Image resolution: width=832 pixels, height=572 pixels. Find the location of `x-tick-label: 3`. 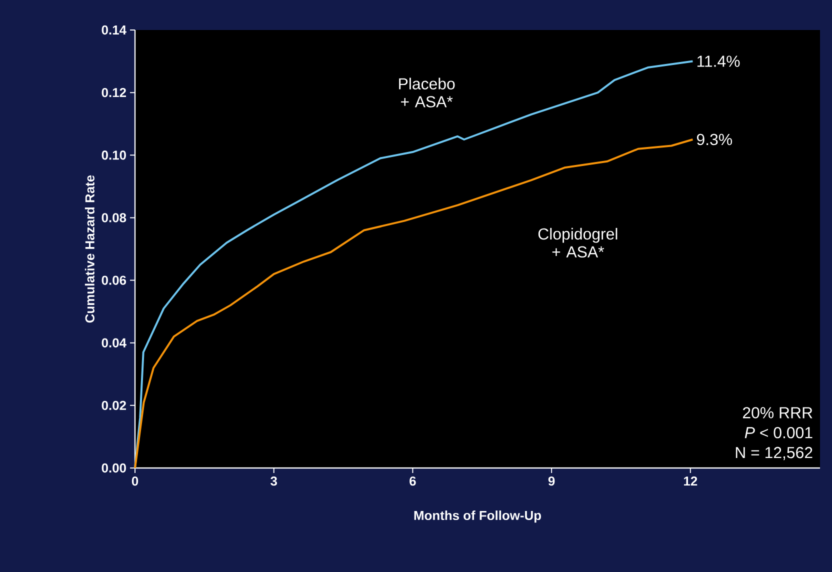

x-tick-label: 3 is located at coordinates (273, 481).